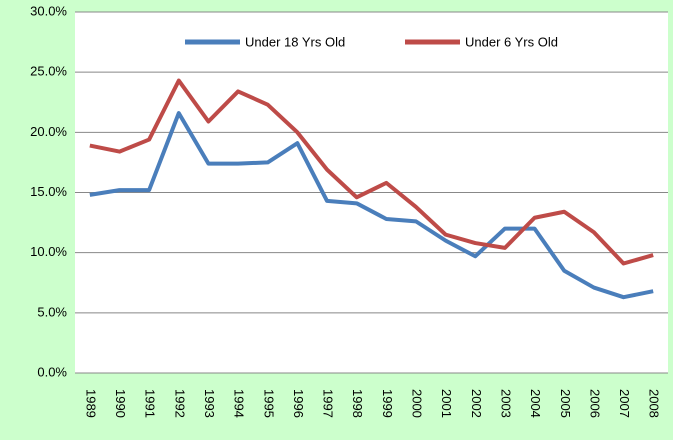  I want to click on x-tick-label: 1990, so click(120, 403).